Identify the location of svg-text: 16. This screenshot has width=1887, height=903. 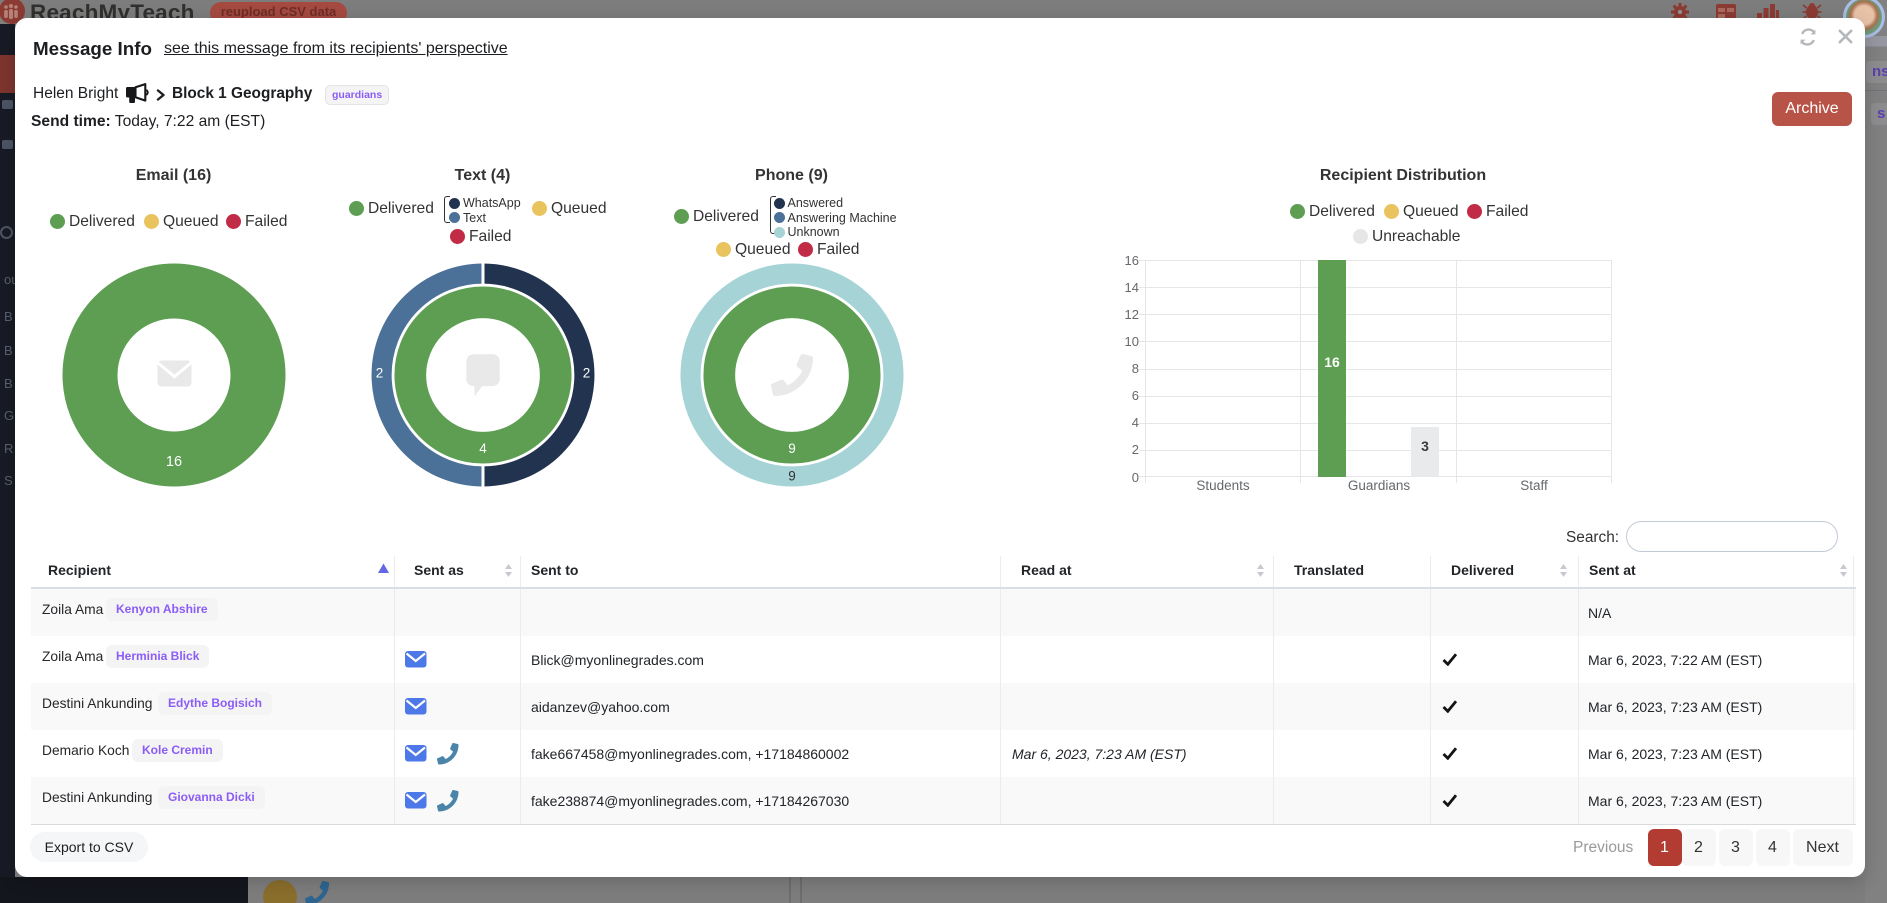
(173, 462).